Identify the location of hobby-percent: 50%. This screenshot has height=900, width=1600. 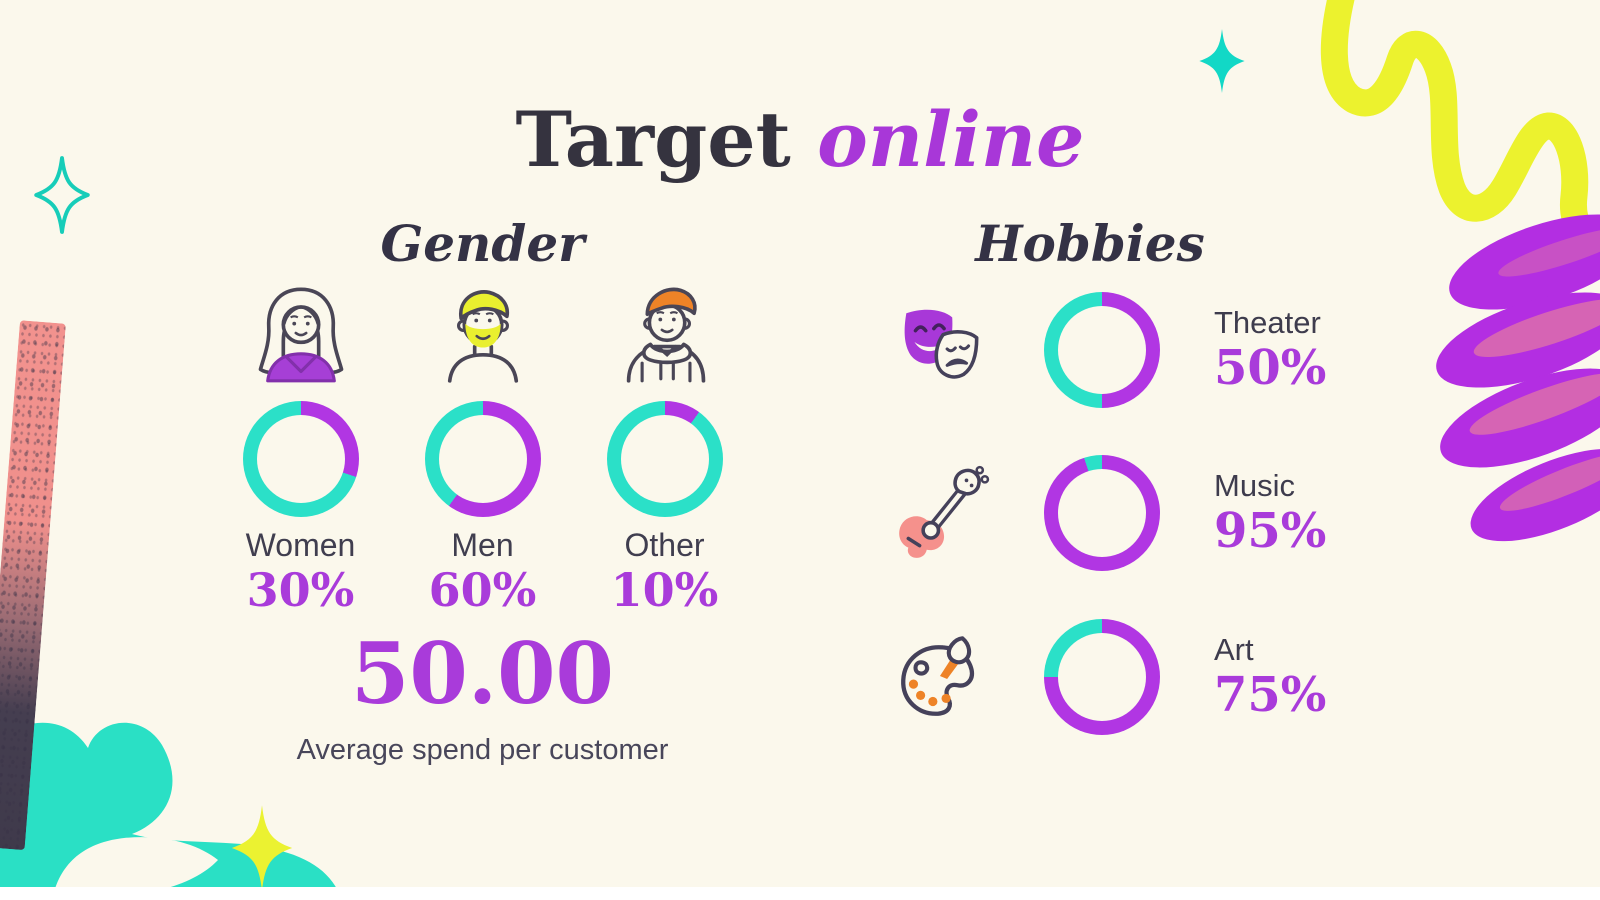
(1270, 368).